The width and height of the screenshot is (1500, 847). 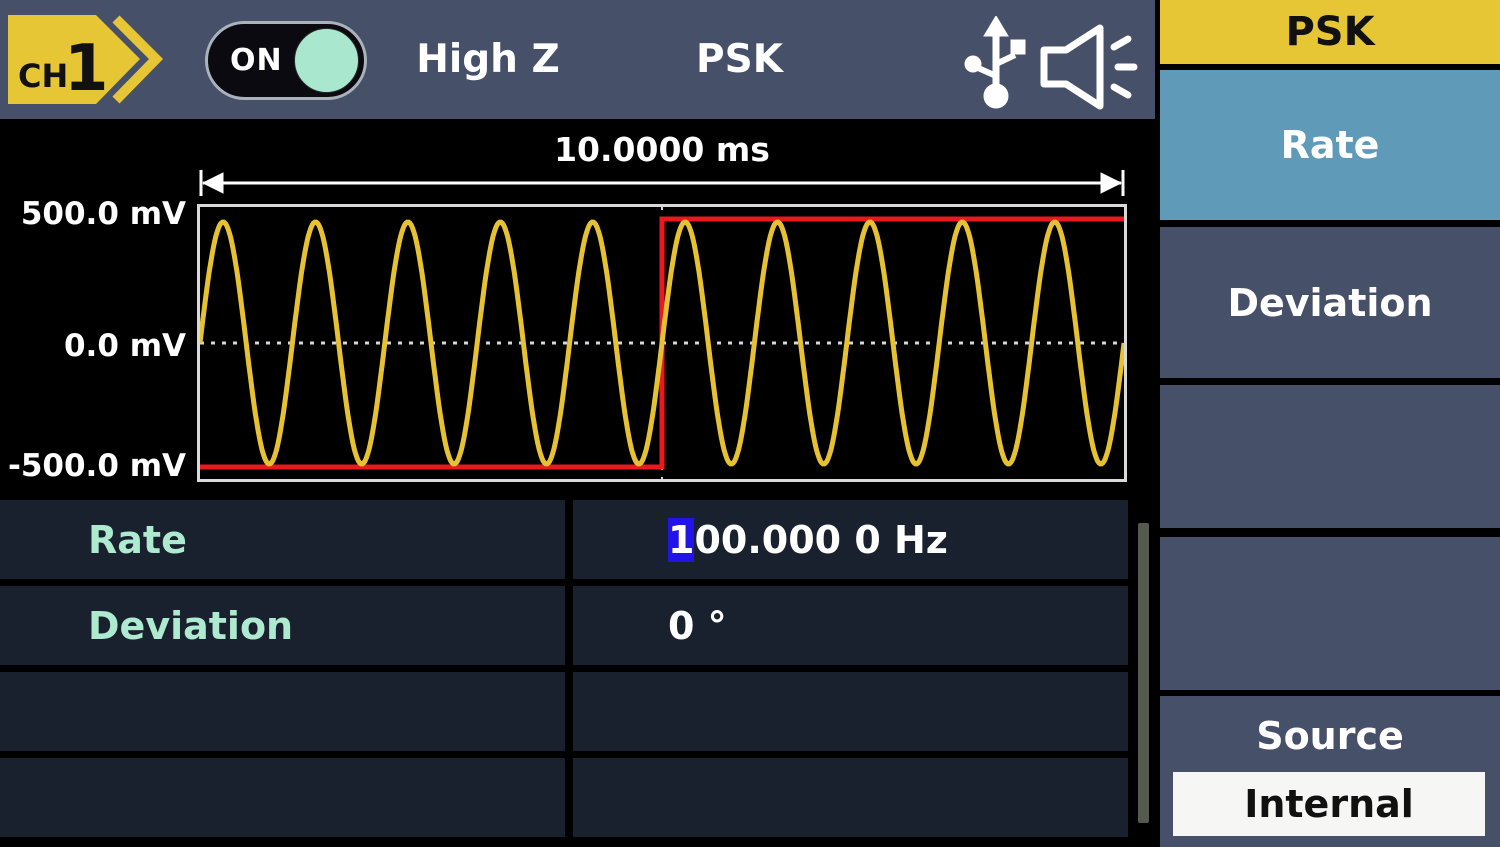 I want to click on softkey-source: Source Internal, so click(x=1330, y=771).